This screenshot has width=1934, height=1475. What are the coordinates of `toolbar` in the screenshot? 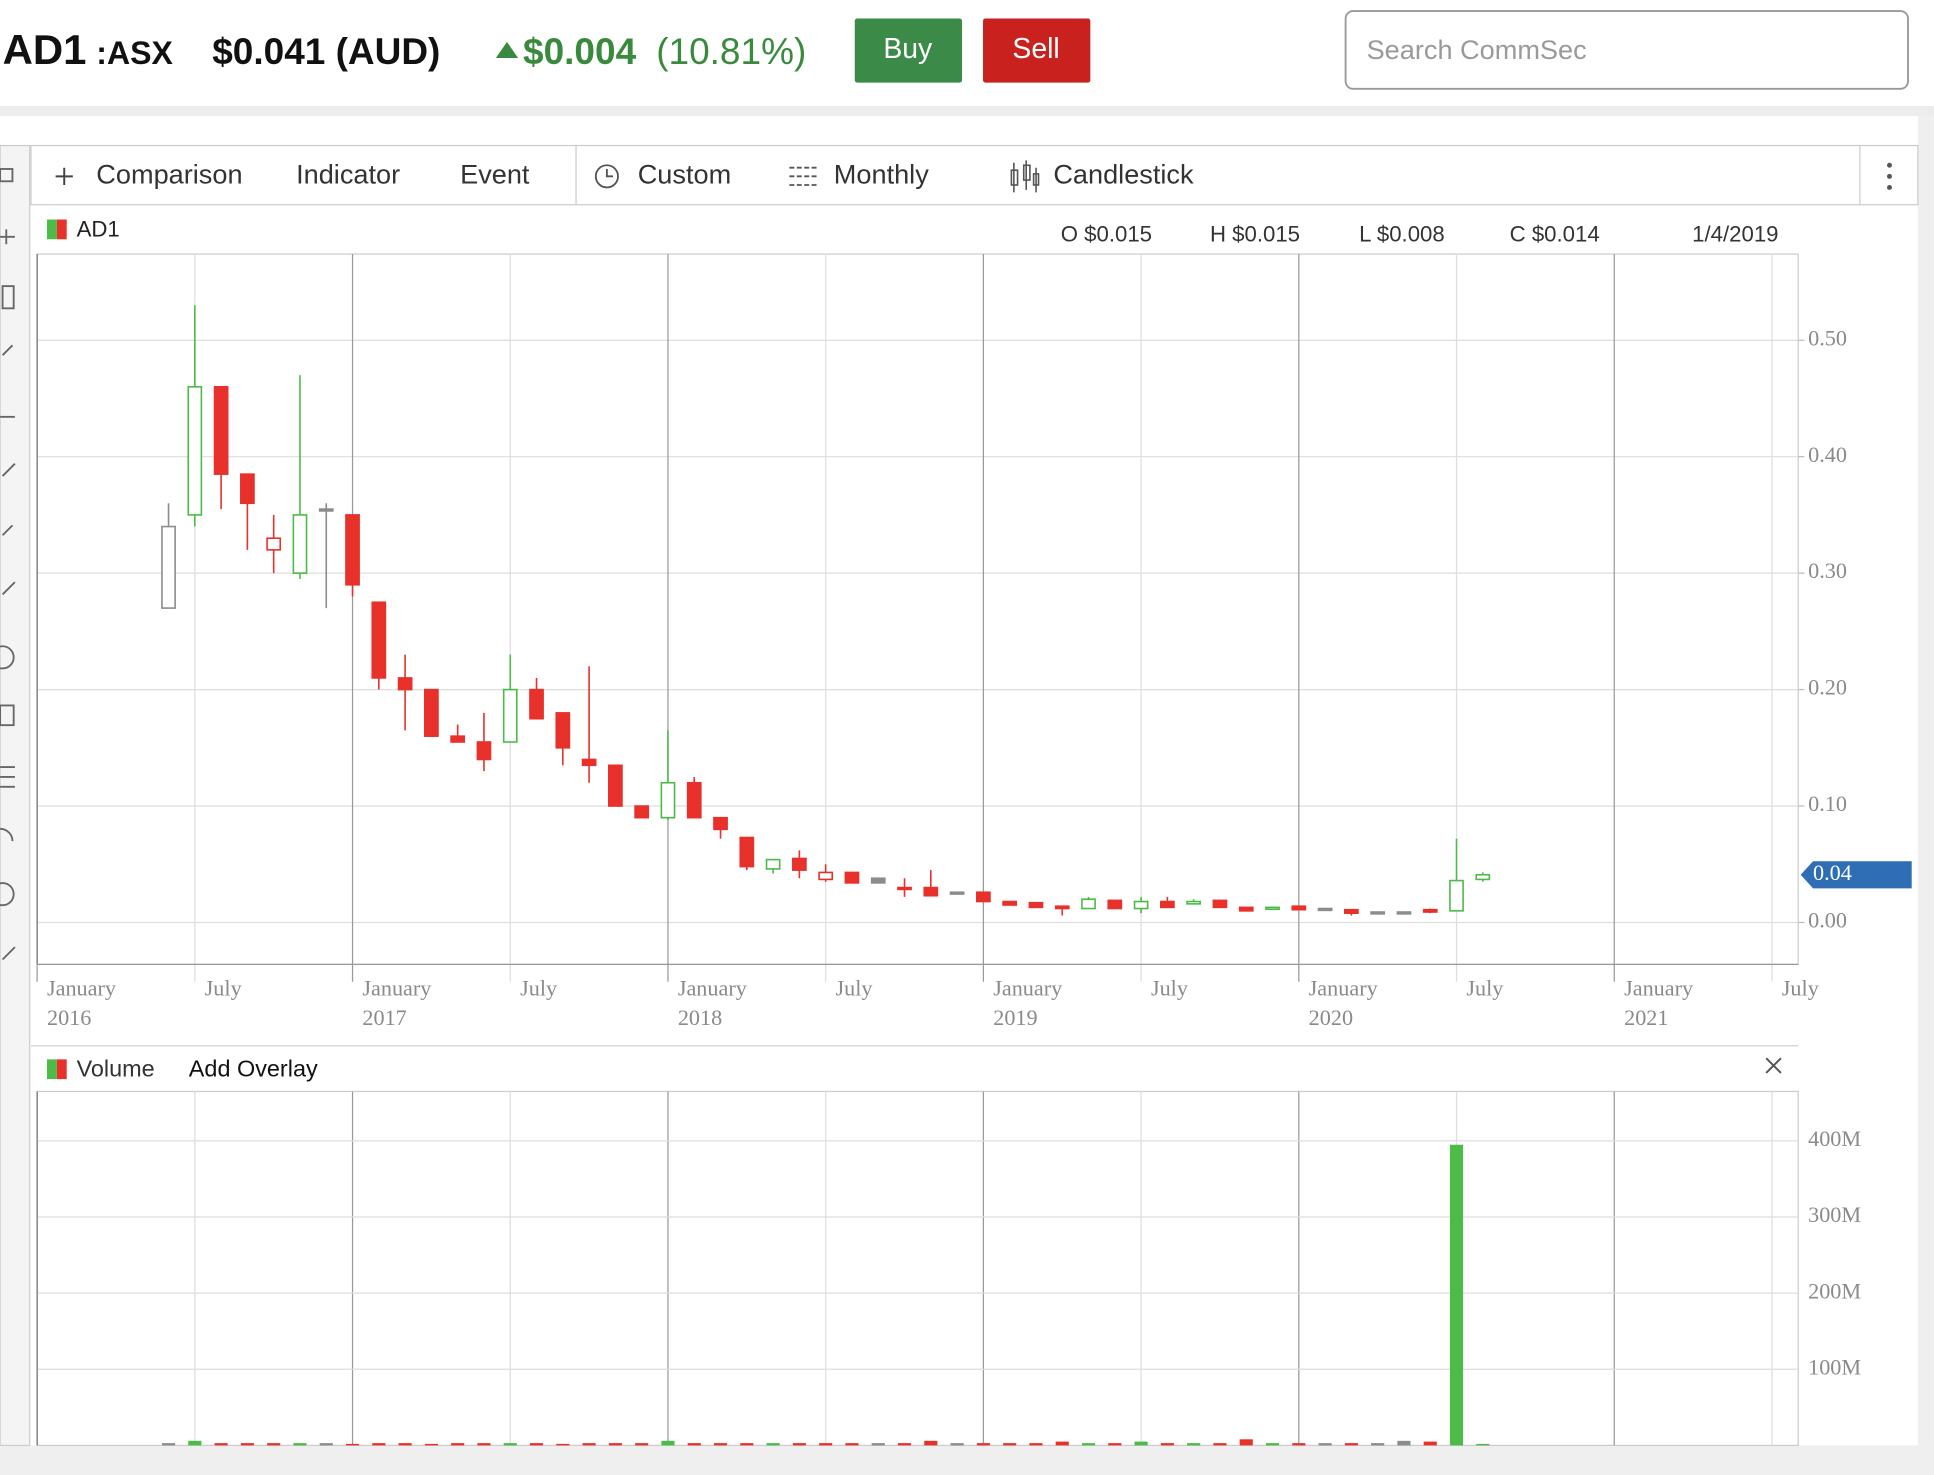 It's located at (974, 175).